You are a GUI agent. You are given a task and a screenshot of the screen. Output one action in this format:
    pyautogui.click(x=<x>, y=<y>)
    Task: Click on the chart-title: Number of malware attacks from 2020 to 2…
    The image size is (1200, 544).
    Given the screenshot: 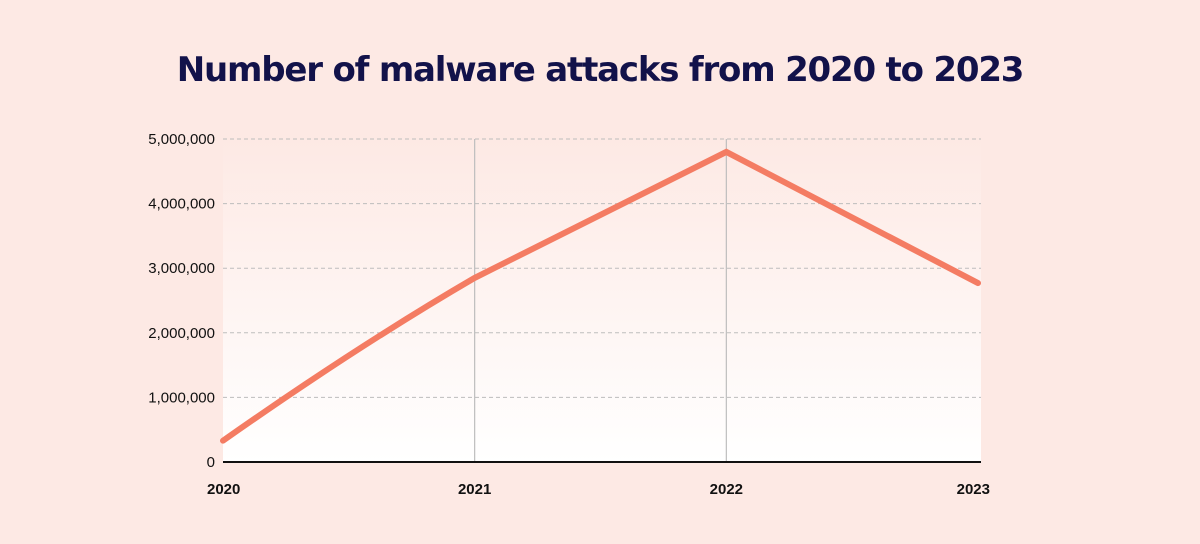 What is the action you would take?
    pyautogui.click(x=600, y=70)
    